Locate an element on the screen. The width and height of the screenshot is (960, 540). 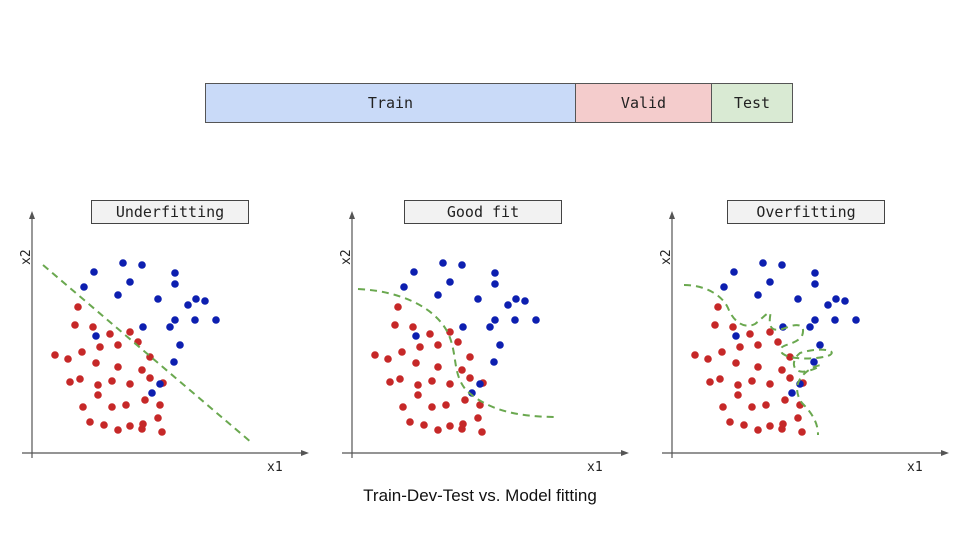
panel-title: Good fit is located at coordinates (483, 212).